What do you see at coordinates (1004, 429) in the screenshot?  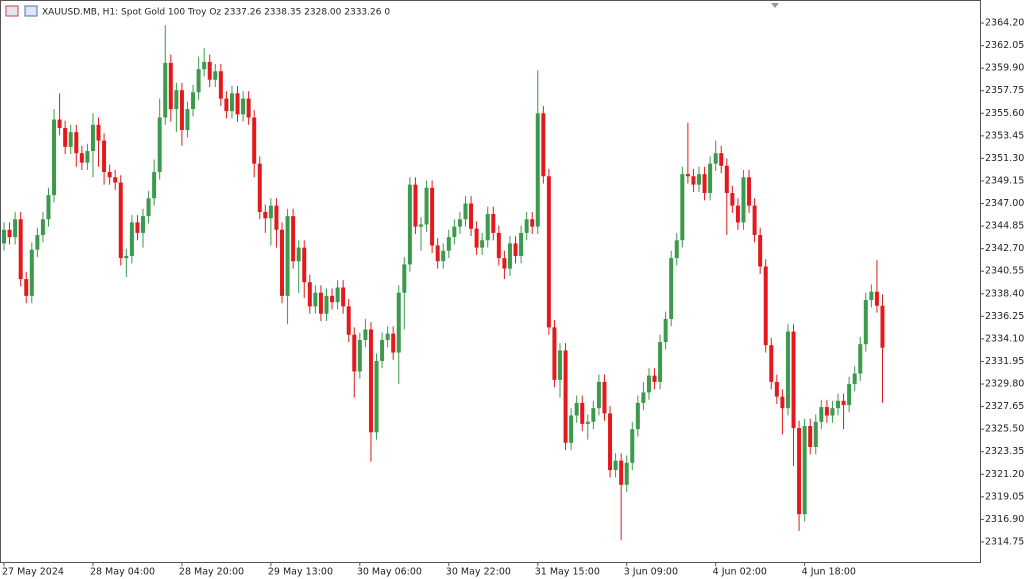 I see `y-tick-label: 2325.50` at bounding box center [1004, 429].